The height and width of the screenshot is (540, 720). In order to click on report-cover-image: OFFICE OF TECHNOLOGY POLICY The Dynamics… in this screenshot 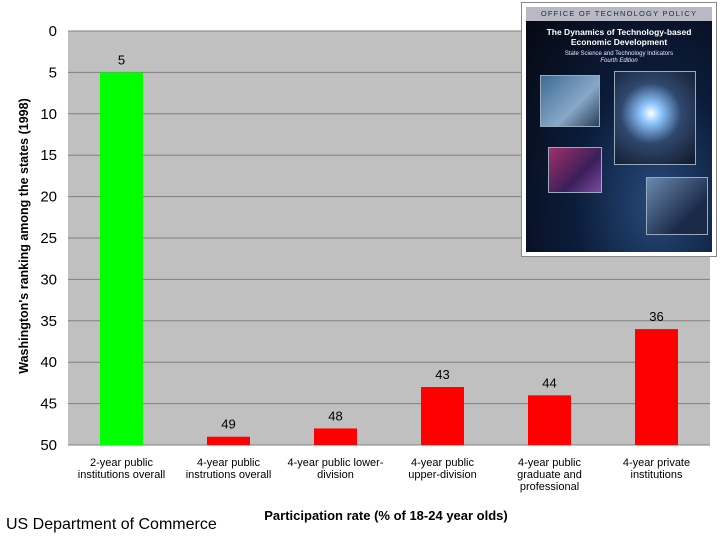, I will do `click(619, 129)`.